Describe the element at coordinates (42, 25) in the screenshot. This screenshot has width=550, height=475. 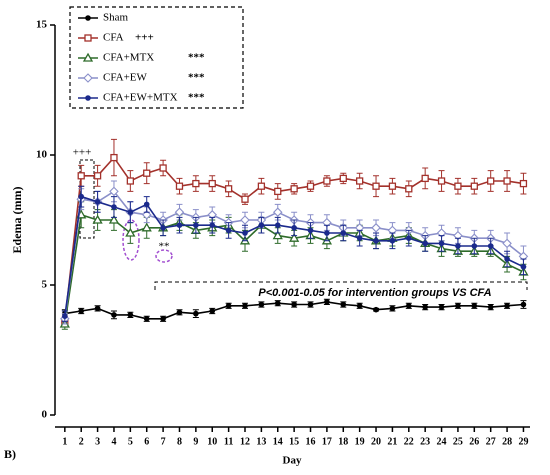
I see `y-tick-label: 15` at that location.